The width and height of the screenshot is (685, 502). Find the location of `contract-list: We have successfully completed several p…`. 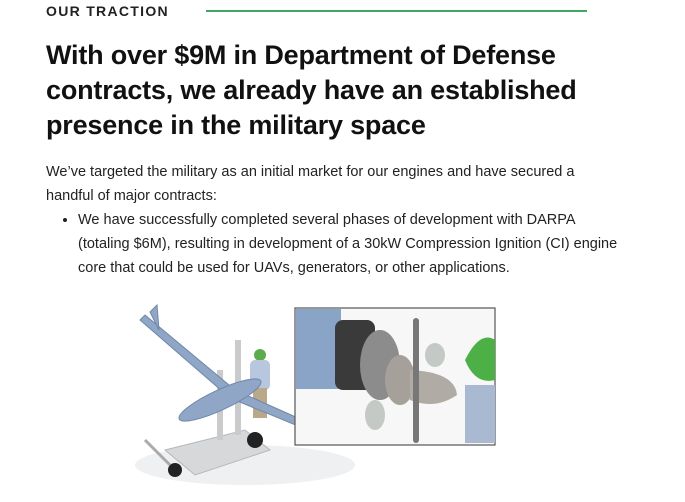

contract-list: We have successfully completed several p… is located at coordinates (332, 244).